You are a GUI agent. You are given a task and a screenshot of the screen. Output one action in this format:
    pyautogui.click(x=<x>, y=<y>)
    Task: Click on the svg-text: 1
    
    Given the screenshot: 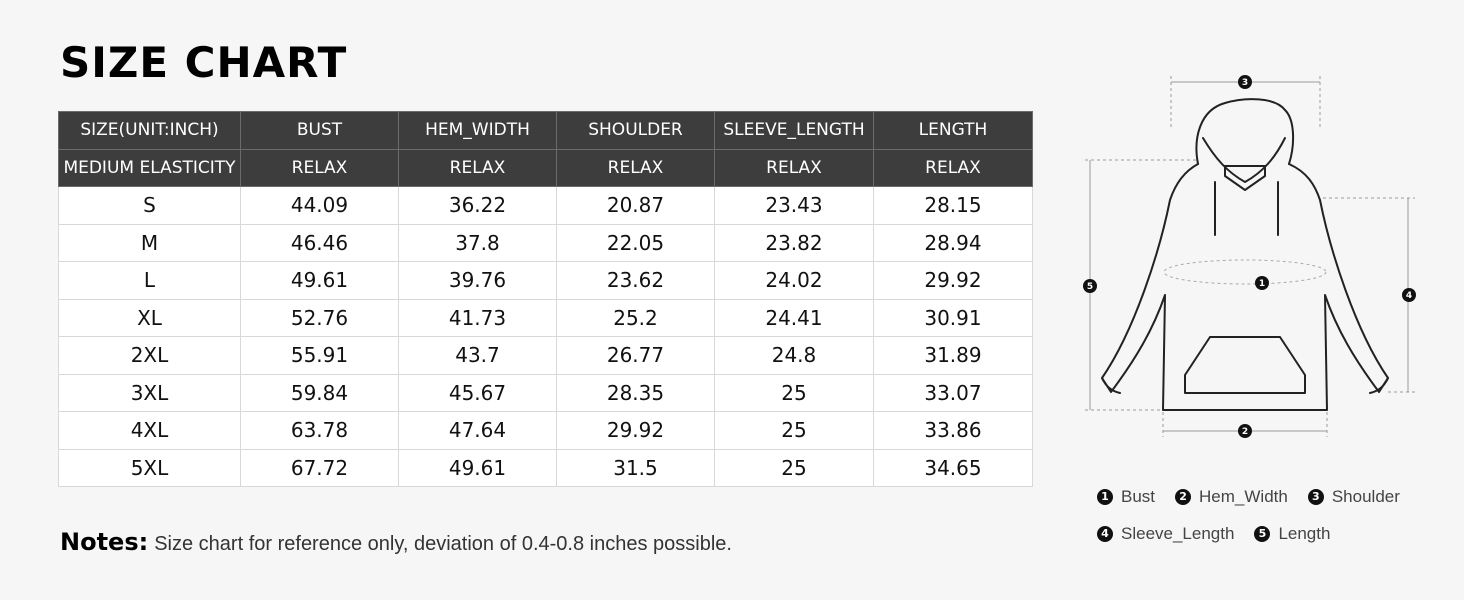 What is the action you would take?
    pyautogui.click(x=1262, y=284)
    